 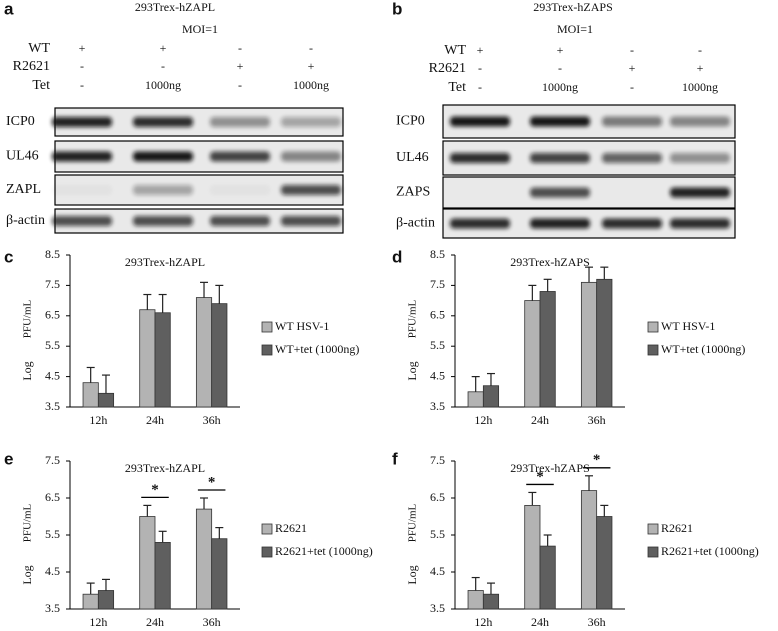 What do you see at coordinates (20, 121) in the screenshot?
I see `band-label: ICP0` at bounding box center [20, 121].